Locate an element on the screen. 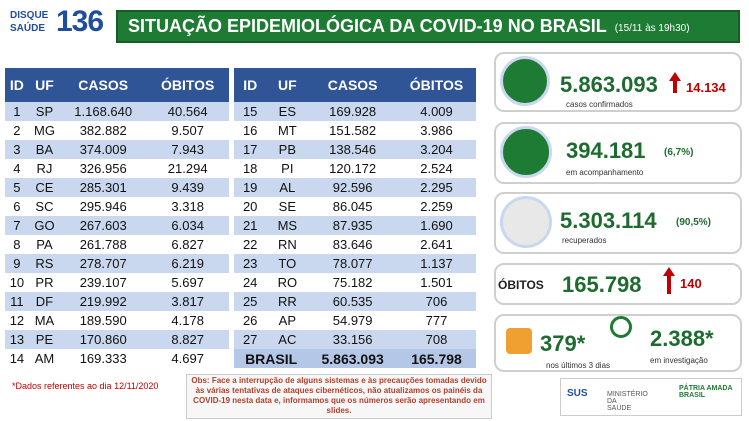 The width and height of the screenshot is (749, 421). logo-text: SUS is located at coordinates (577, 393).